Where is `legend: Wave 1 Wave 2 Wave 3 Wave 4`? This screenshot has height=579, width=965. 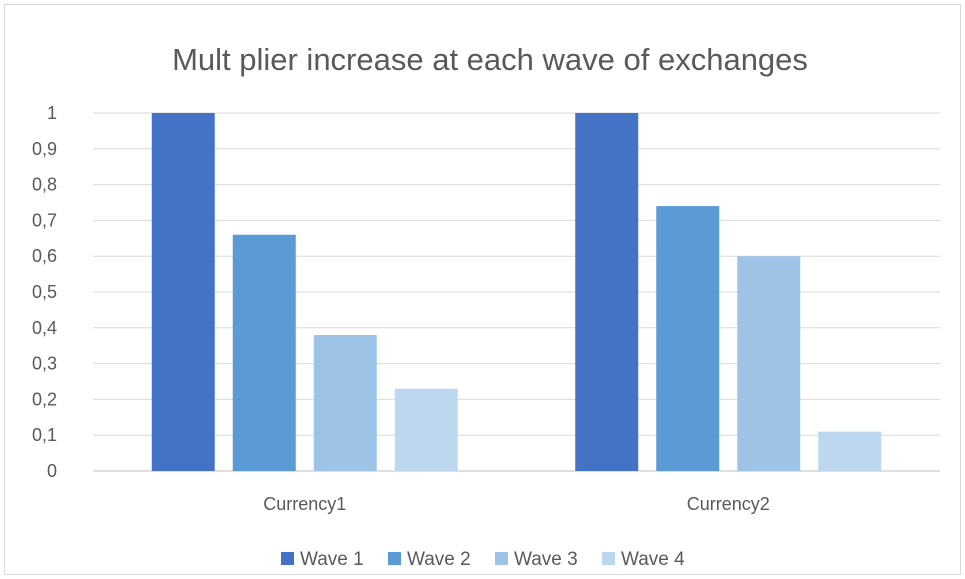 legend: Wave 1 Wave 2 Wave 3 Wave 4 is located at coordinates (483, 559).